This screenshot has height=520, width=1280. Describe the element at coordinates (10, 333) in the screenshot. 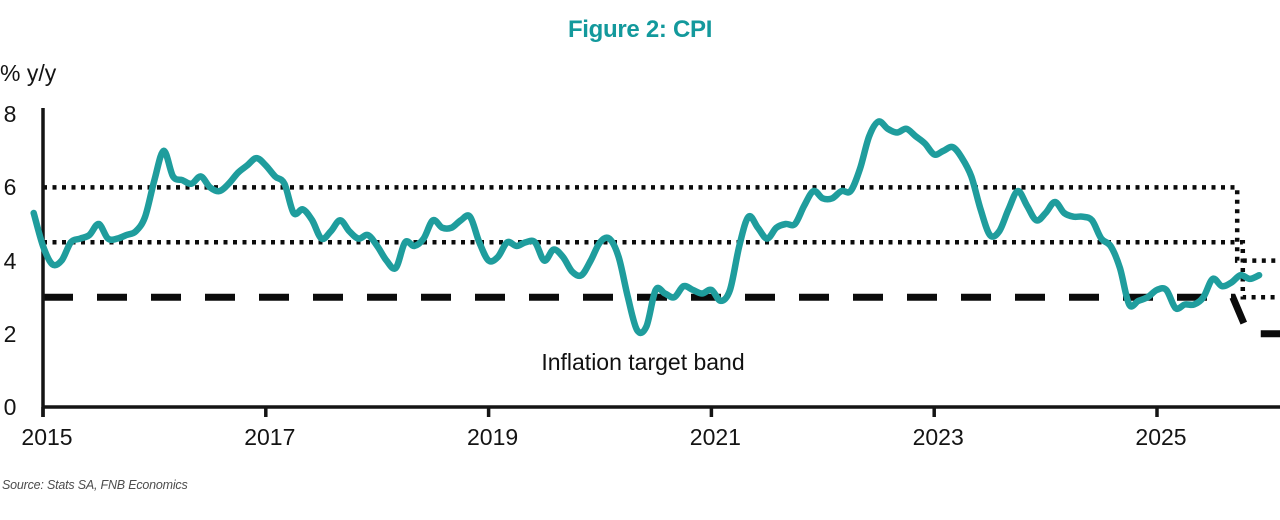

I see `y-tick-label-2: 2` at that location.